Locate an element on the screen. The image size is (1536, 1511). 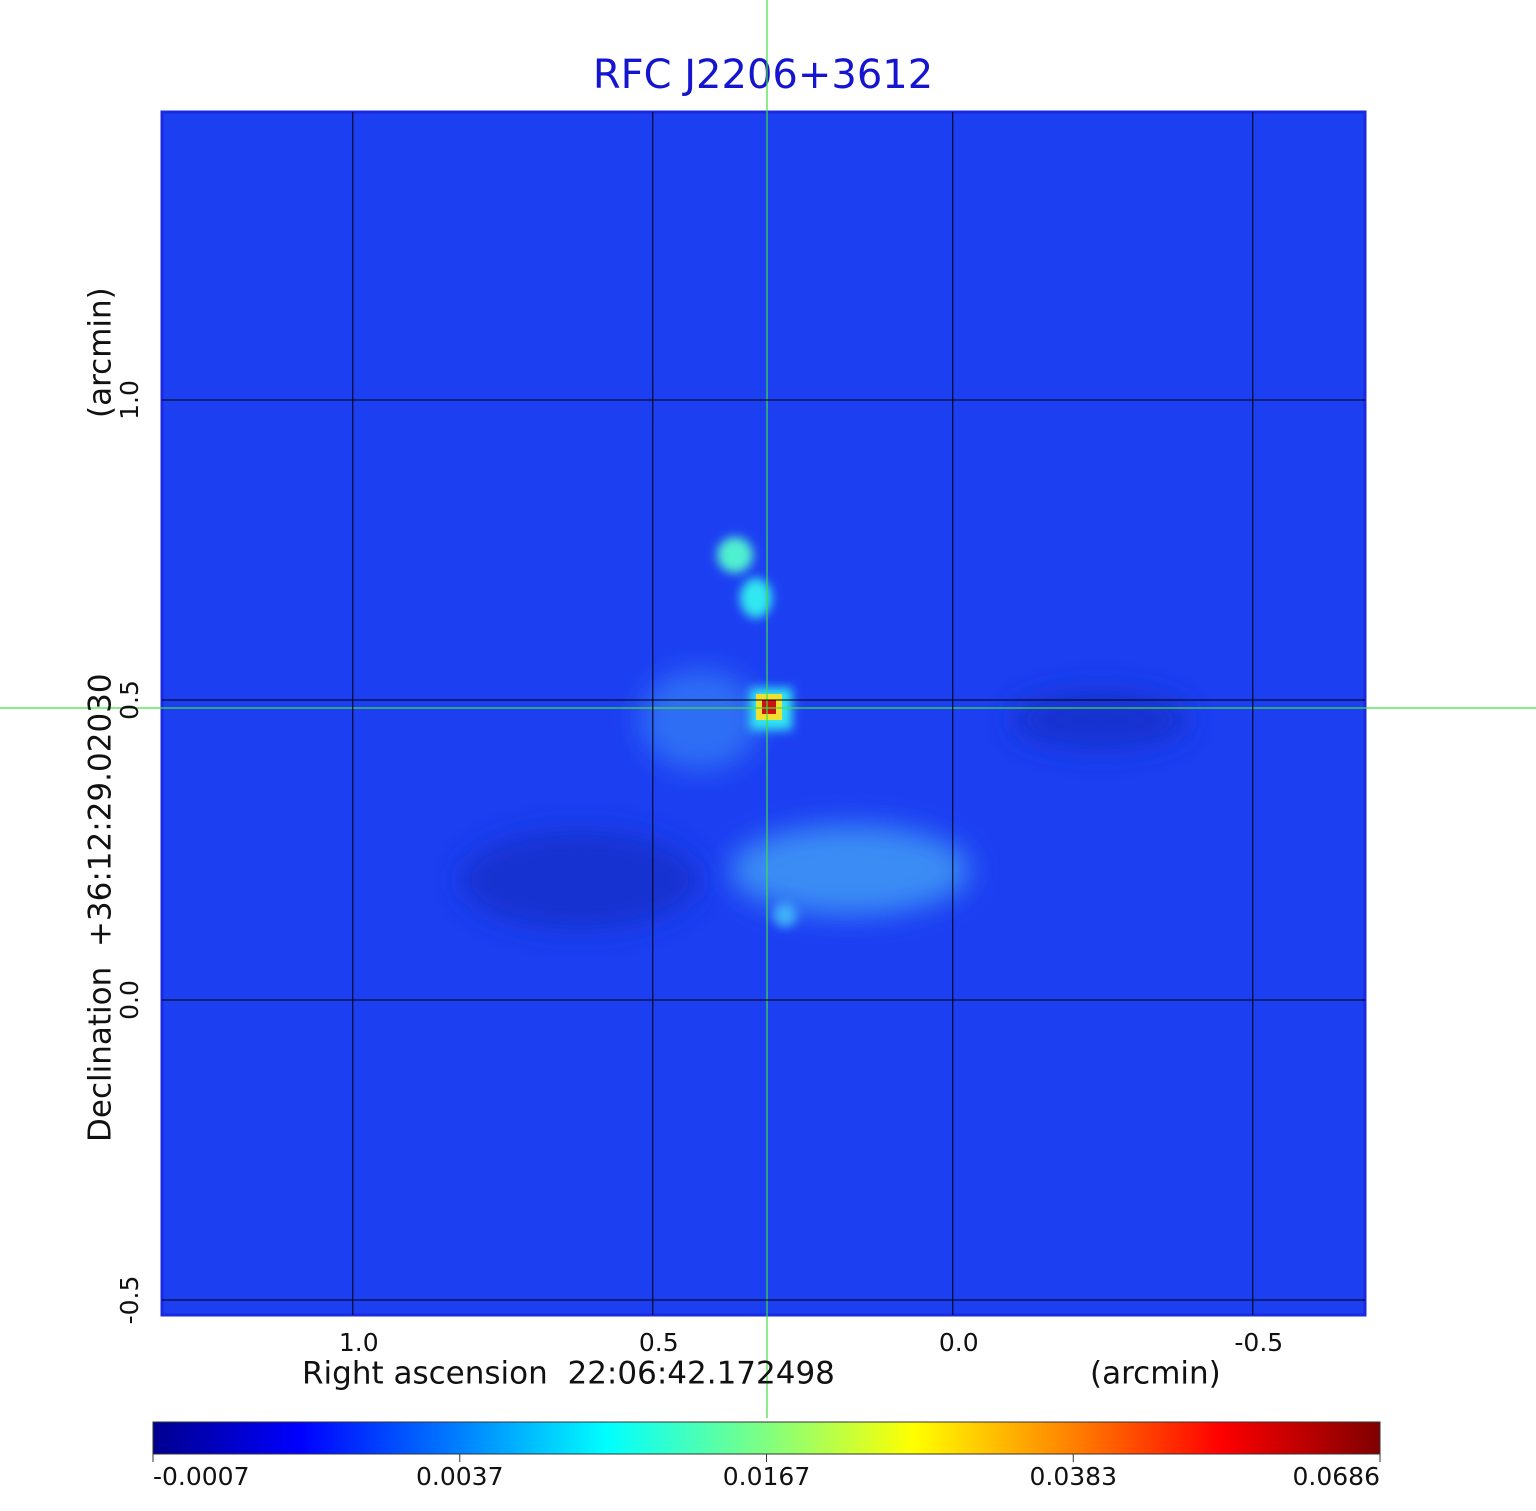
x-axis-label: Right ascension 22:06:42.172498 is located at coordinates (568, 1374).